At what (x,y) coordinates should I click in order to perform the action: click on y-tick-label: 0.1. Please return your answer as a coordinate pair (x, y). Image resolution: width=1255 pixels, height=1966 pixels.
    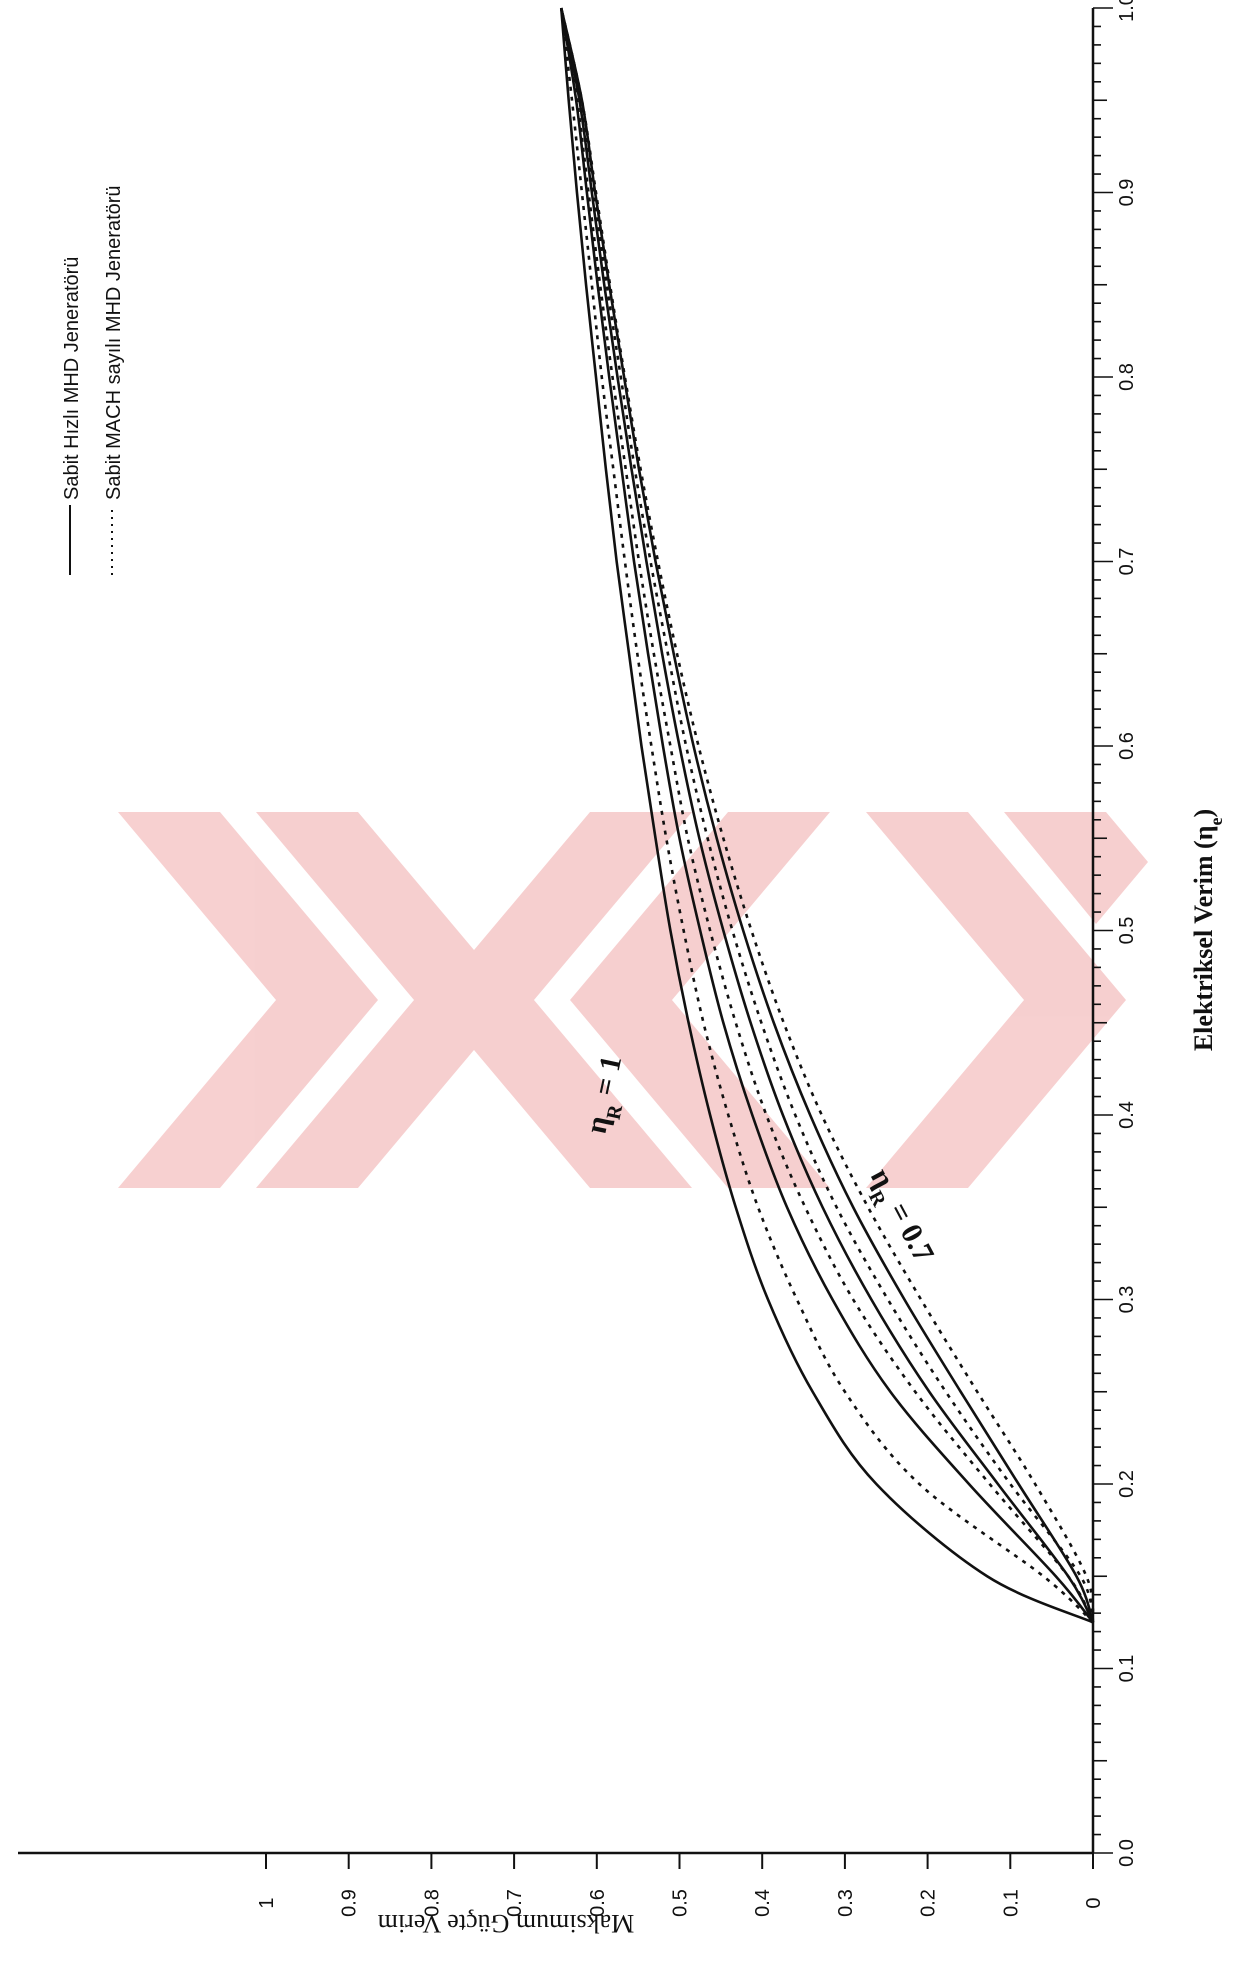
    Looking at the image, I should click on (1011, 1903).